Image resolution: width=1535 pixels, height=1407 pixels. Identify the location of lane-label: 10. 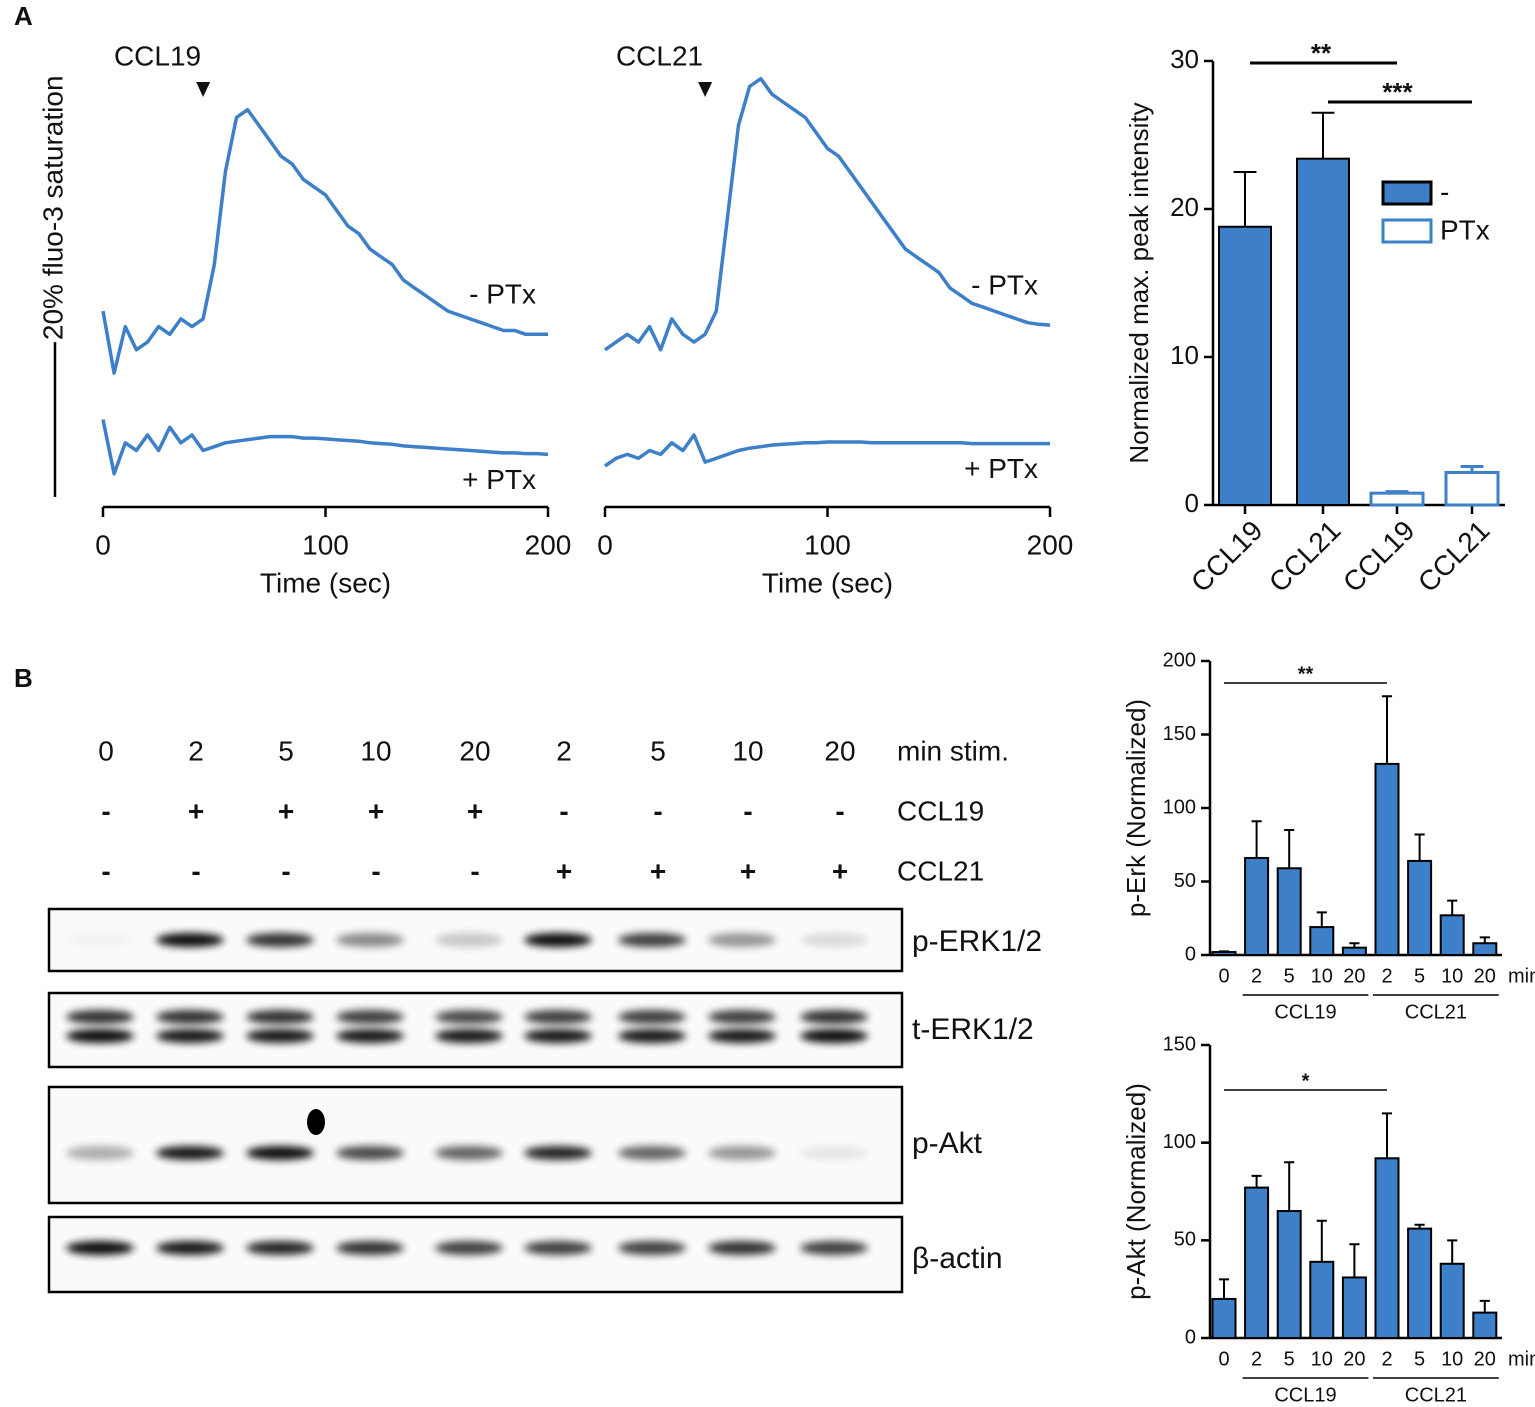
(375, 750).